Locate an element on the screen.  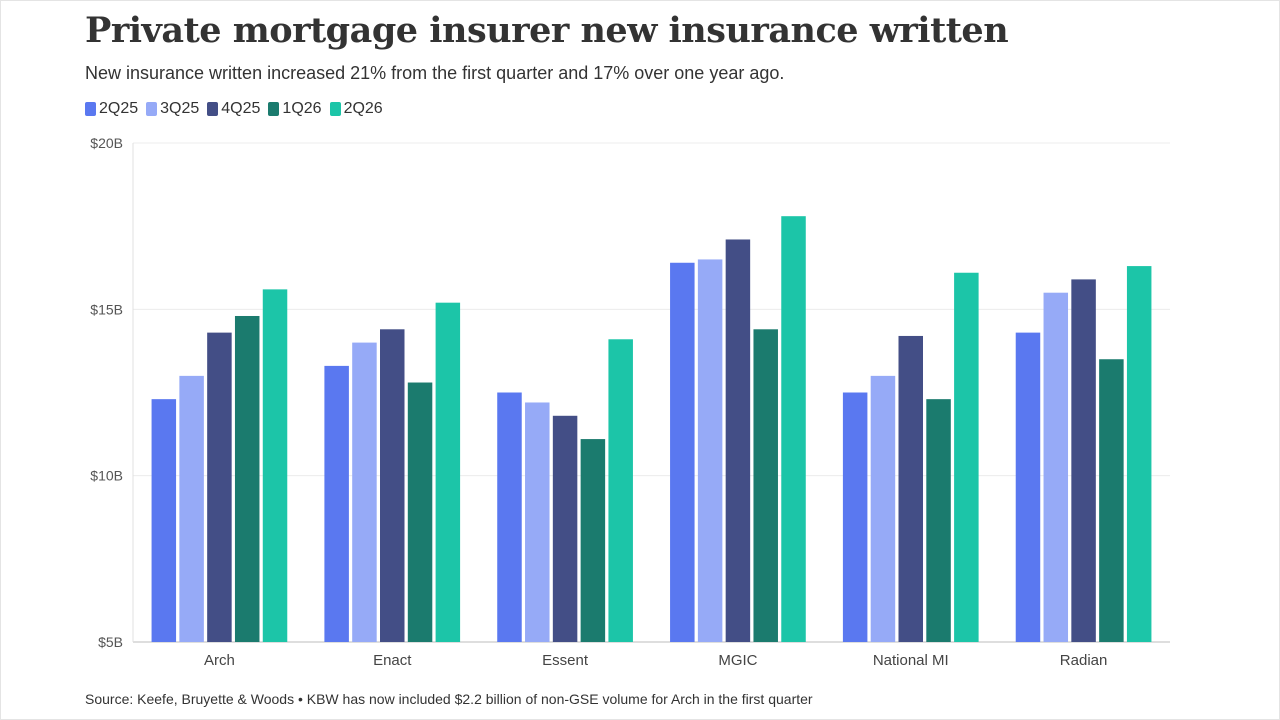
legend-label: 2Q25 is located at coordinates (119, 108).